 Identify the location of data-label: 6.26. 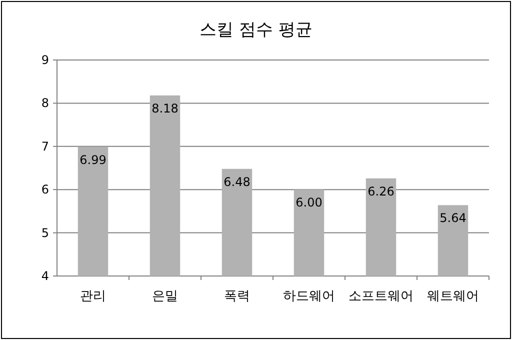
(381, 191).